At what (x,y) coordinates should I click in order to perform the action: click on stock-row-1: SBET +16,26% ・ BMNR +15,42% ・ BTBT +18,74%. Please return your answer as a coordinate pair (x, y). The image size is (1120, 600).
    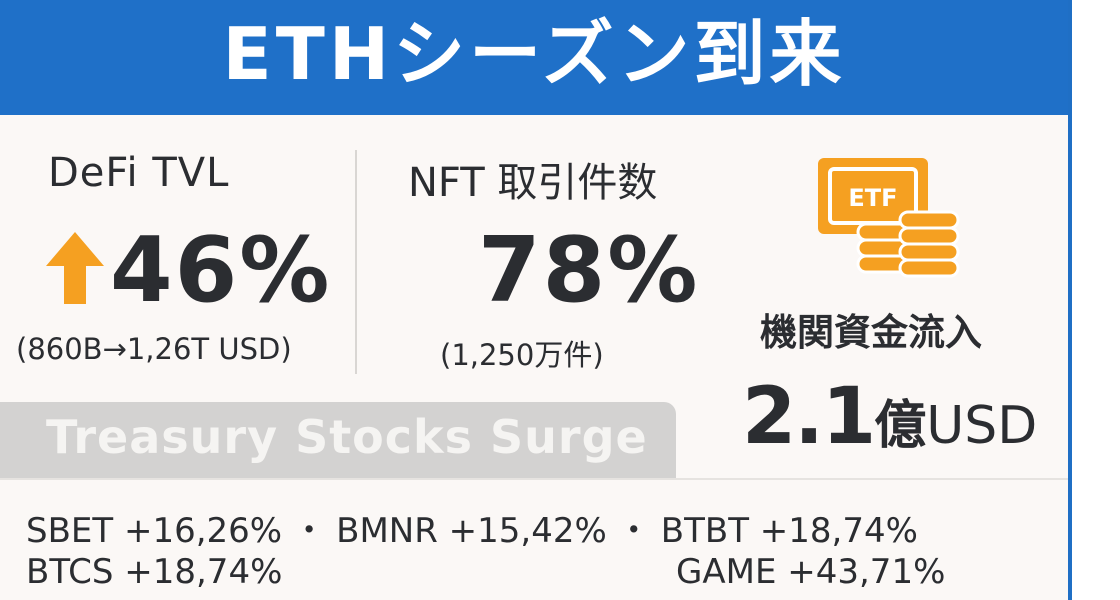
    Looking at the image, I should click on (472, 527).